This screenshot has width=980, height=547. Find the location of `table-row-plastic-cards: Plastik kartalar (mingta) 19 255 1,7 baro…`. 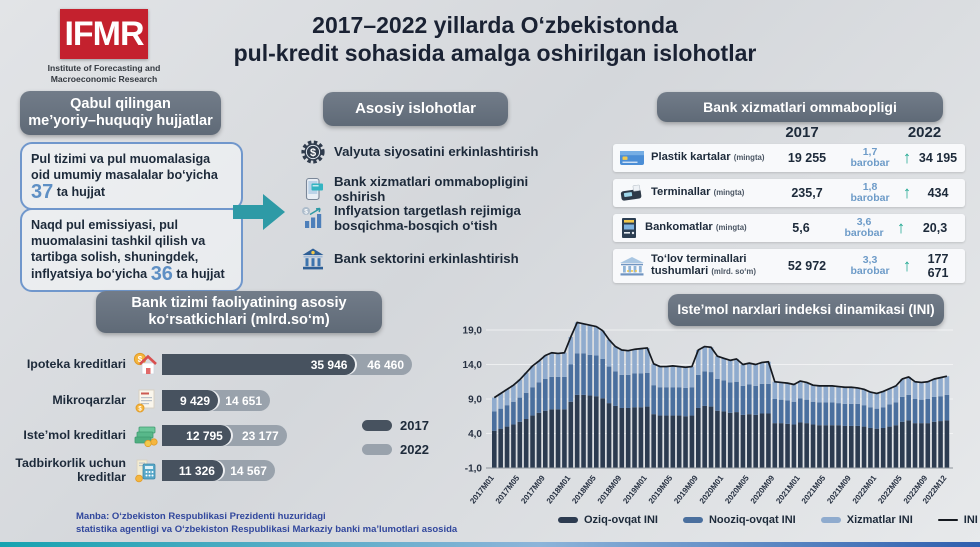

table-row-plastic-cards: Plastik kartalar (mingta) 19 255 1,7 baro… is located at coordinates (789, 158).